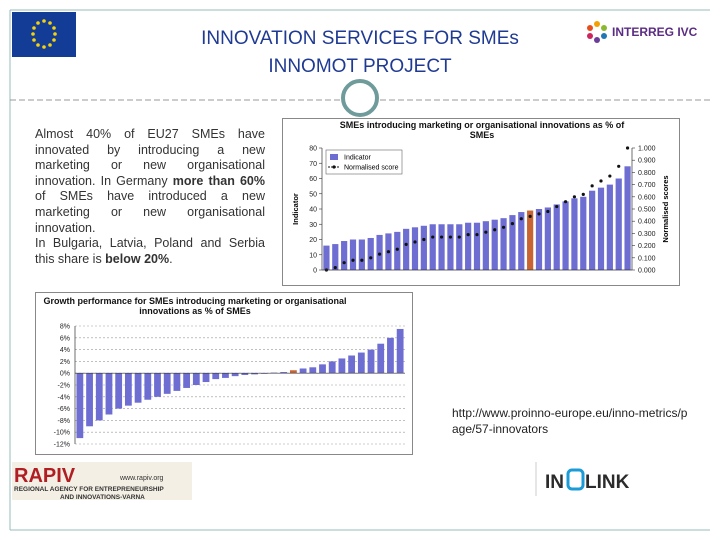  I want to click on slide-title: INNOVATION SERVICES FOR SMEs, so click(360, 38).